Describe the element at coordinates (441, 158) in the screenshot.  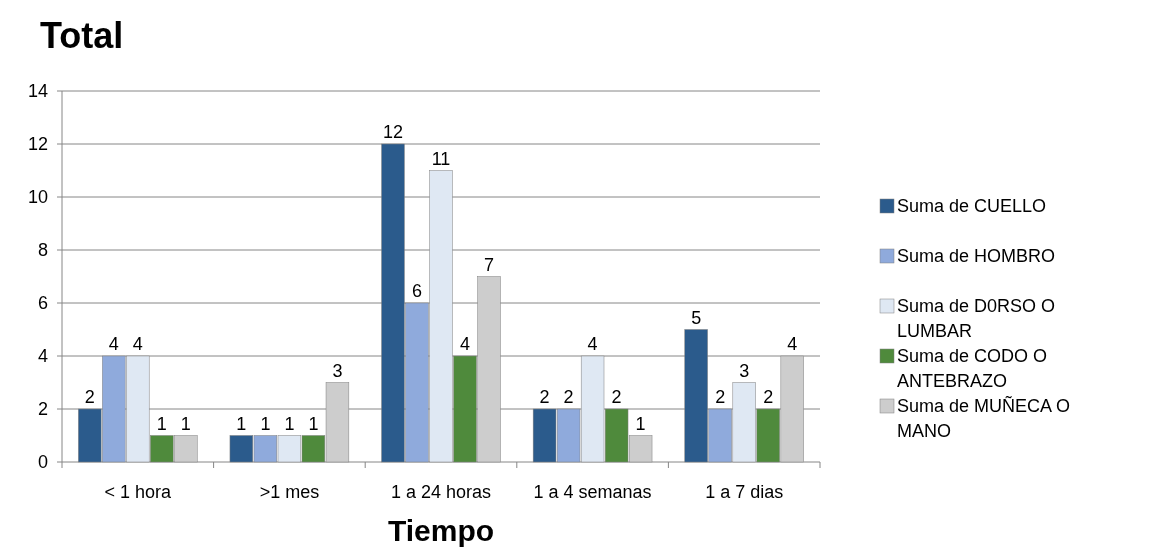
I see `data-label: 11` at that location.